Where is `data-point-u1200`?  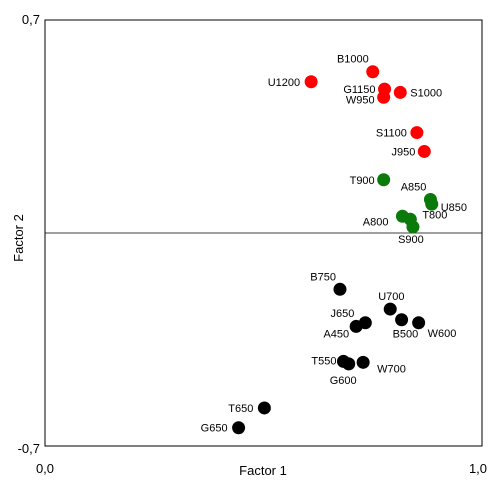
data-point-u1200 is located at coordinates (311, 82).